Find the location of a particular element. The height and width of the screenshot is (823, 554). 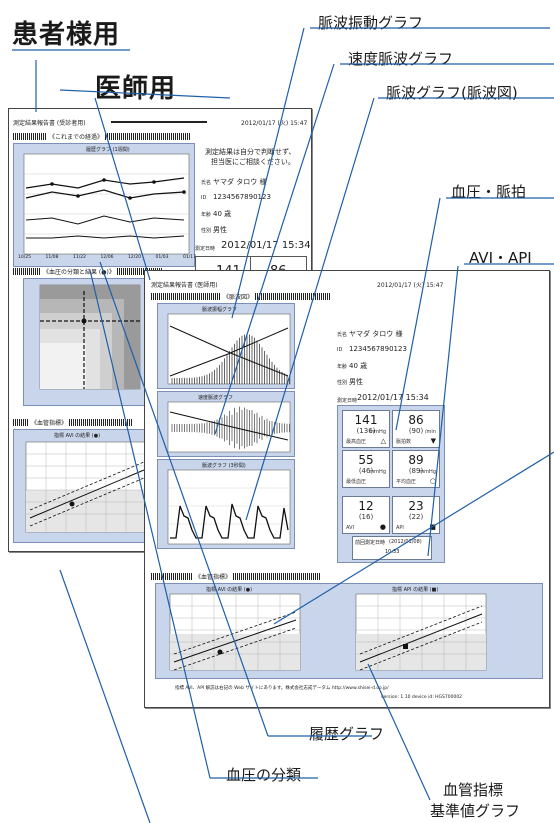

patient-age-label: 年齢 is located at coordinates (206, 215).